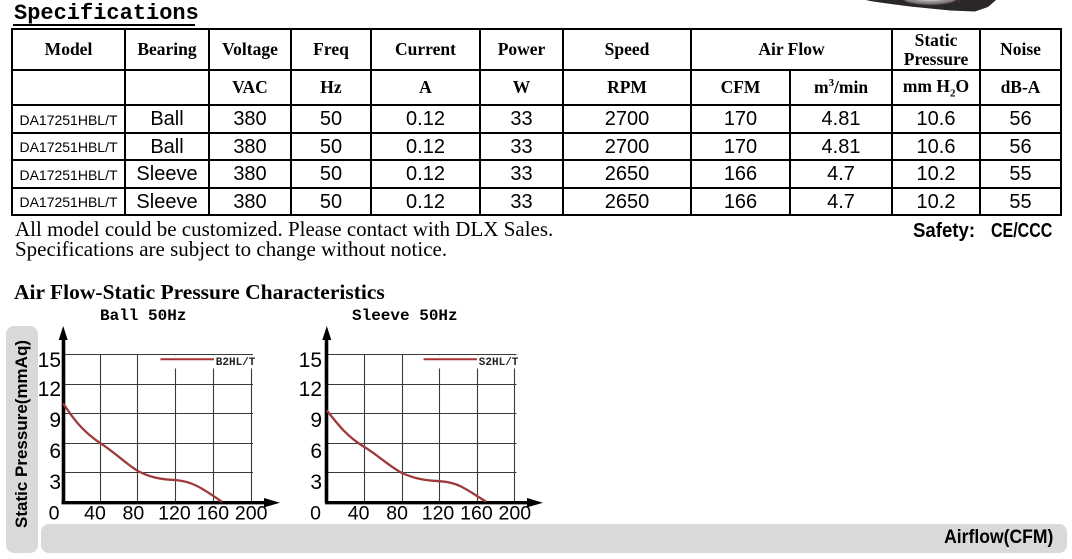  What do you see at coordinates (236, 363) in the screenshot?
I see `svg-text: B2HL/T` at bounding box center [236, 363].